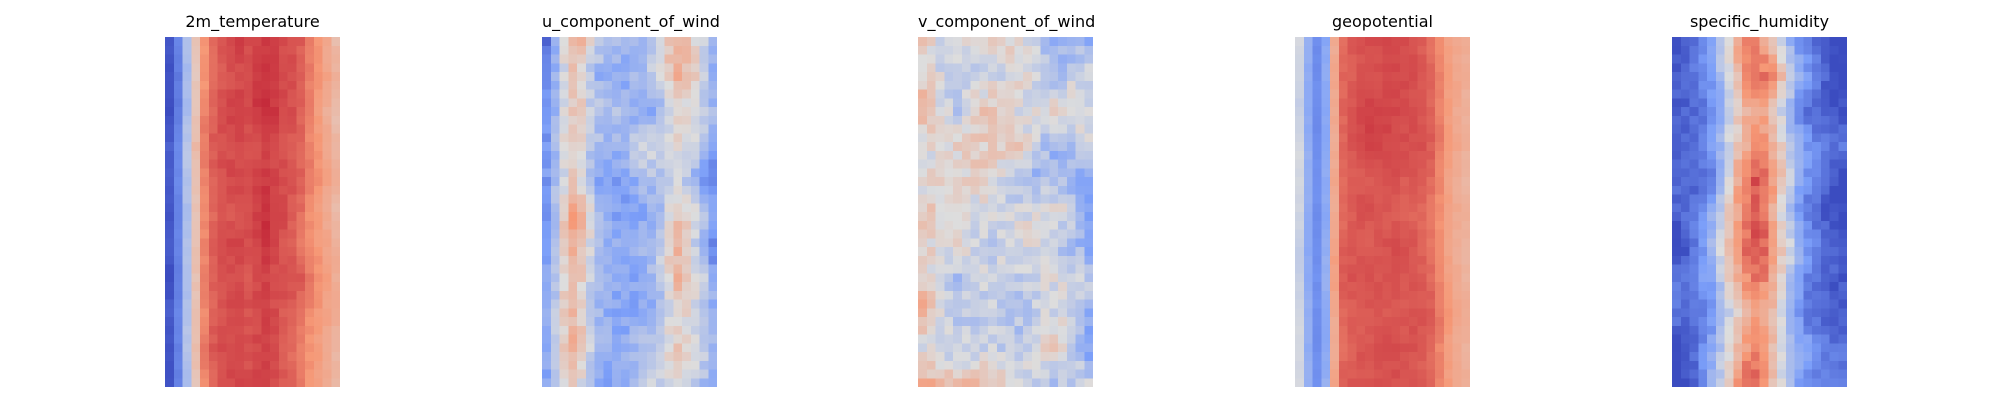 The width and height of the screenshot is (2000, 400). I want to click on heatmap-u-component-of-wind, so click(629, 212).